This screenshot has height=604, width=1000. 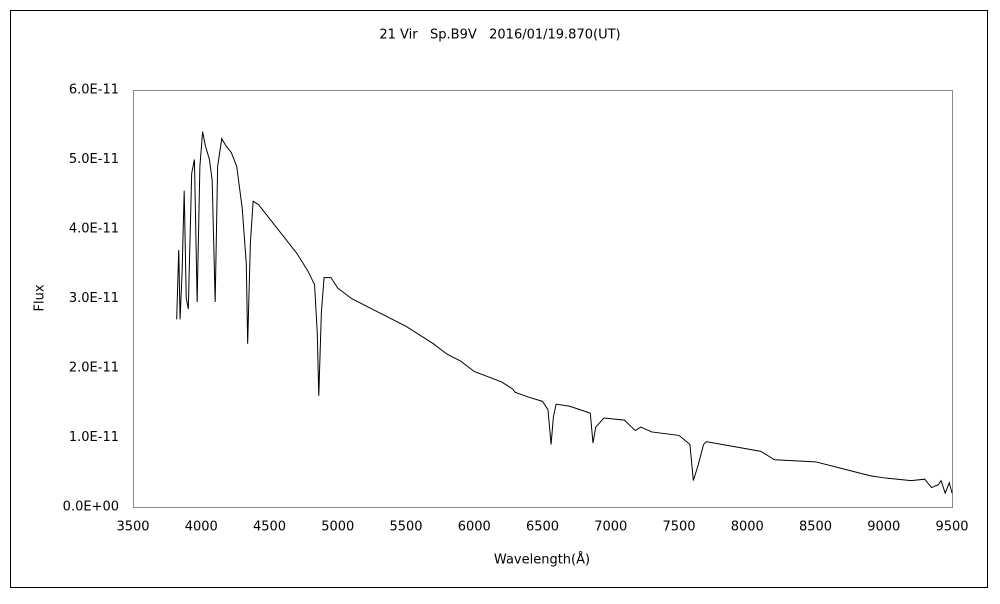 What do you see at coordinates (405, 527) in the screenshot?
I see `x-tick-label: 5500` at bounding box center [405, 527].